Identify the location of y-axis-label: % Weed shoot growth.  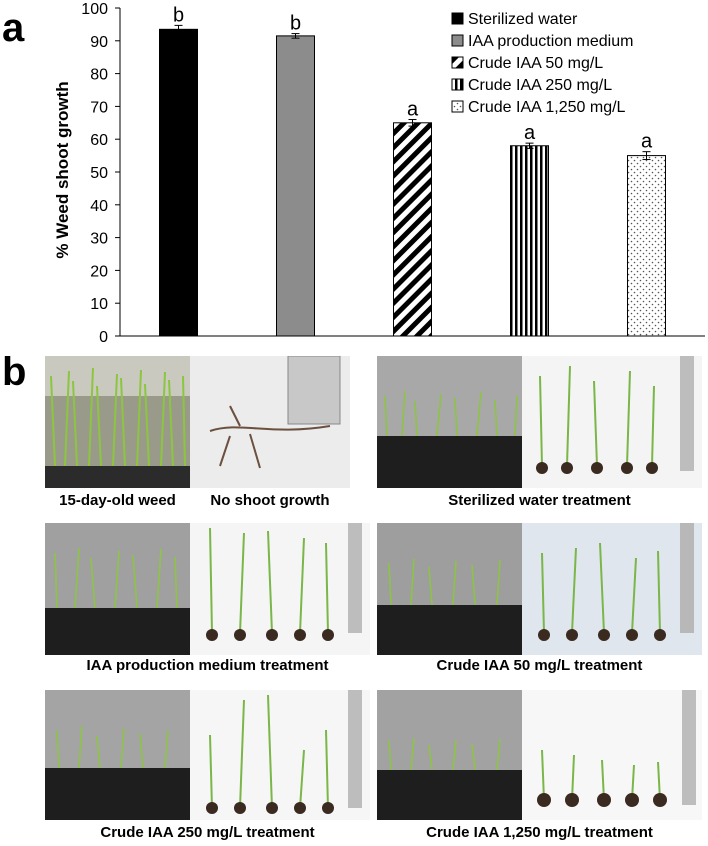
(62, 169).